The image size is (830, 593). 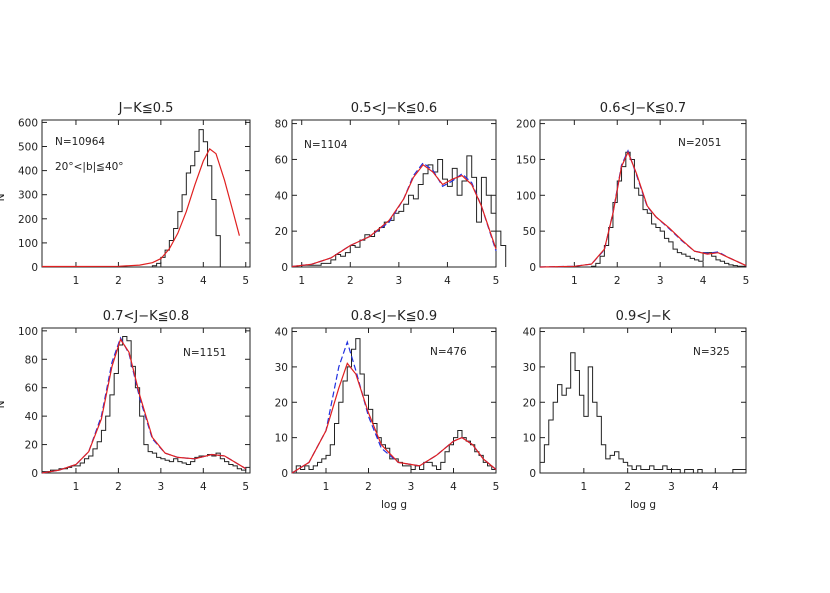 I want to click on panel-title: 0.7<J−K≦0.8, so click(x=146, y=316).